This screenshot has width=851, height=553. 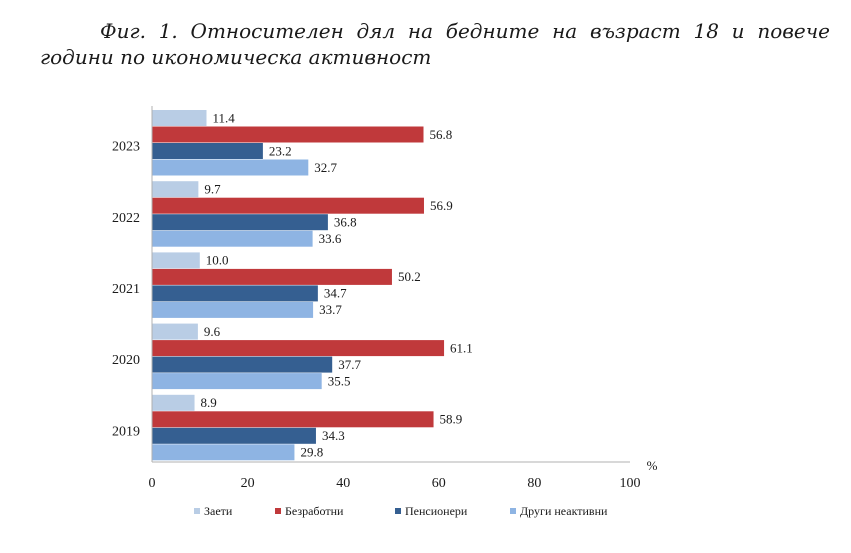 I want to click on data-label: 58.9, so click(x=451, y=419).